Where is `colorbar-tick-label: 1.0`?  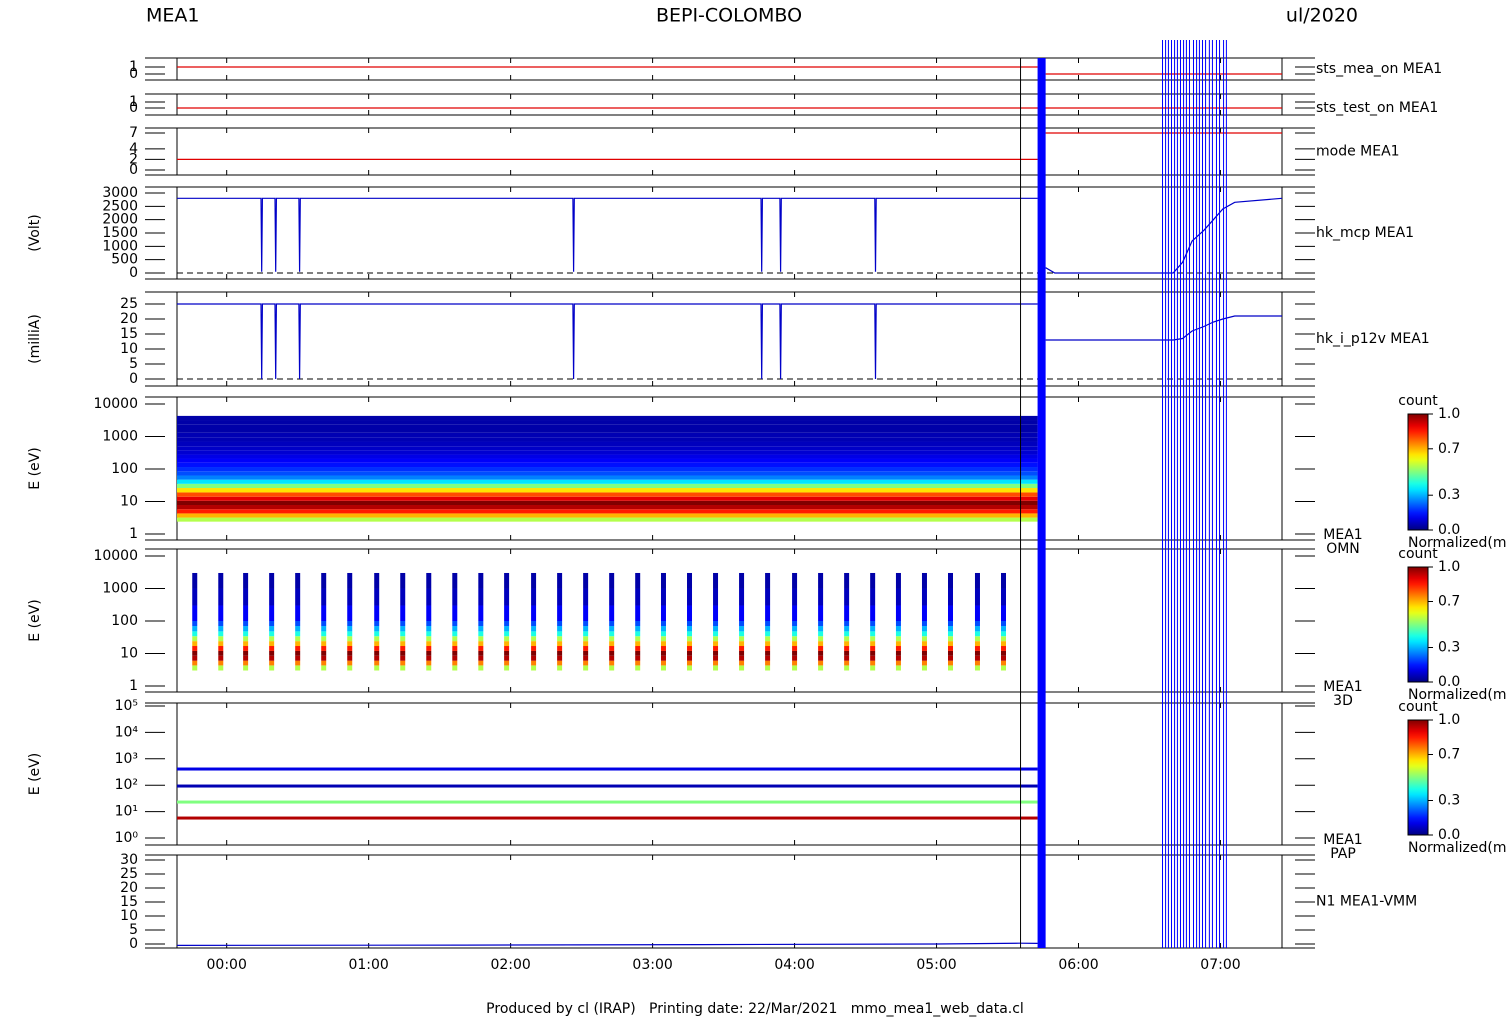
colorbar-tick-label: 1.0 is located at coordinates (1449, 414).